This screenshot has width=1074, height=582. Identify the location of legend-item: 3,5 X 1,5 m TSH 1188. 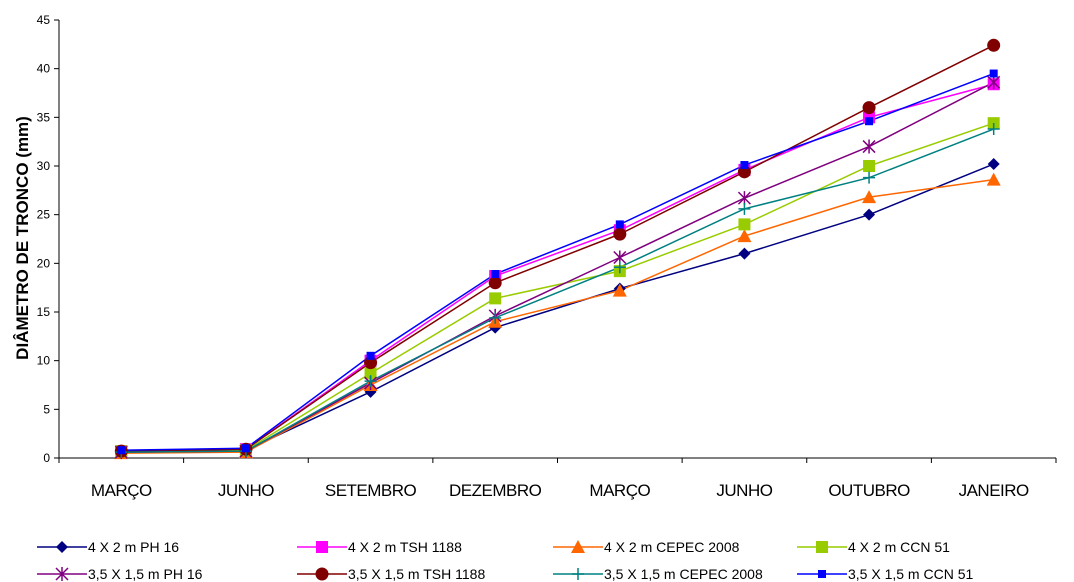
(391, 574).